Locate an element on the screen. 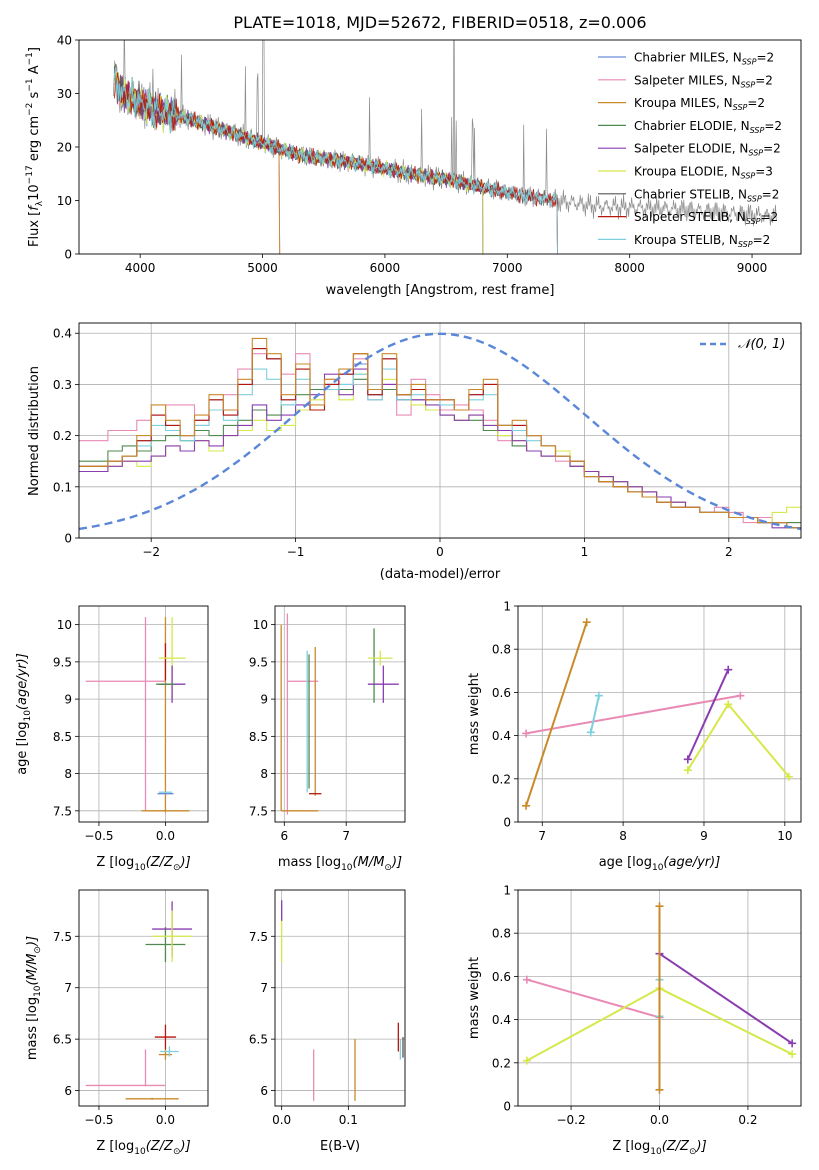 Image resolution: width=819 pixels, height=1170 pixels. legend-label-chabrier_miles: Chabrier MILES, NSSP=2 is located at coordinates (704, 59).